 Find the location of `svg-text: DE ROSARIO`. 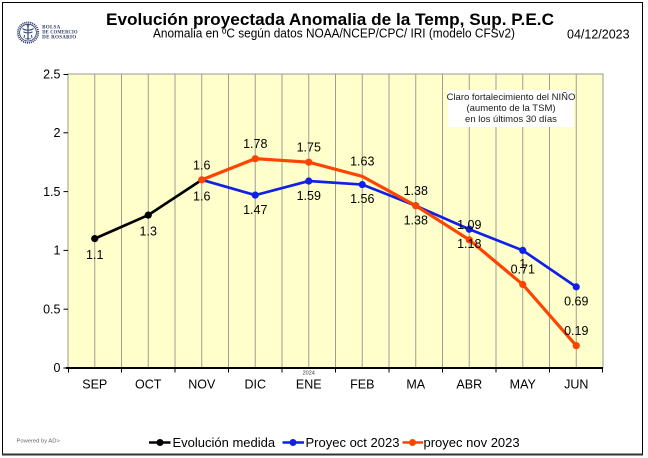

svg-text: DE ROSARIO is located at coordinates (59, 37).